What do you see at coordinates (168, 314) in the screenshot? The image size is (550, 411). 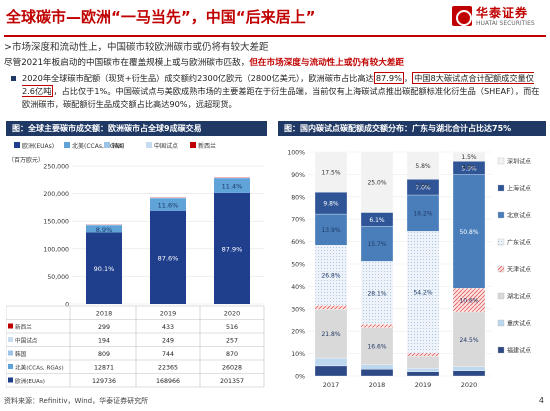 I see `x-tick-label: 2019` at bounding box center [168, 314].